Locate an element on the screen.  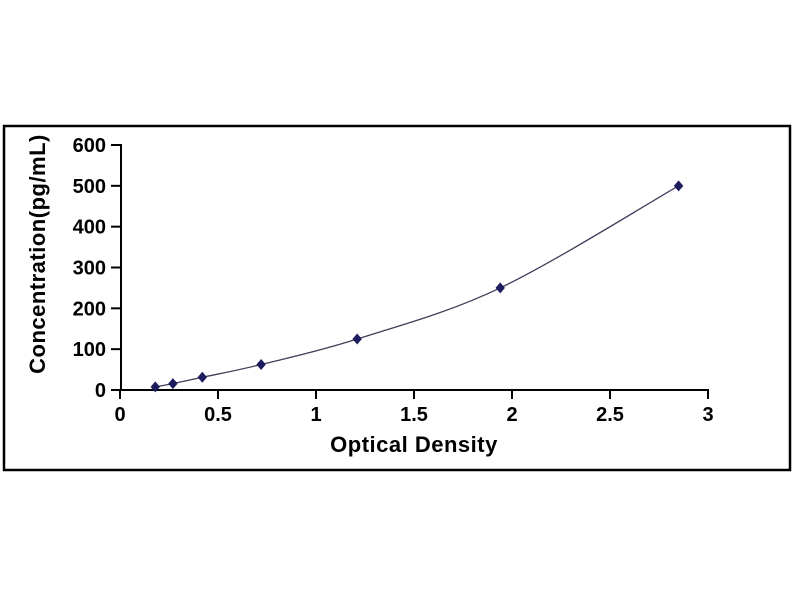
x-tick-label: 0 is located at coordinates (119, 415).